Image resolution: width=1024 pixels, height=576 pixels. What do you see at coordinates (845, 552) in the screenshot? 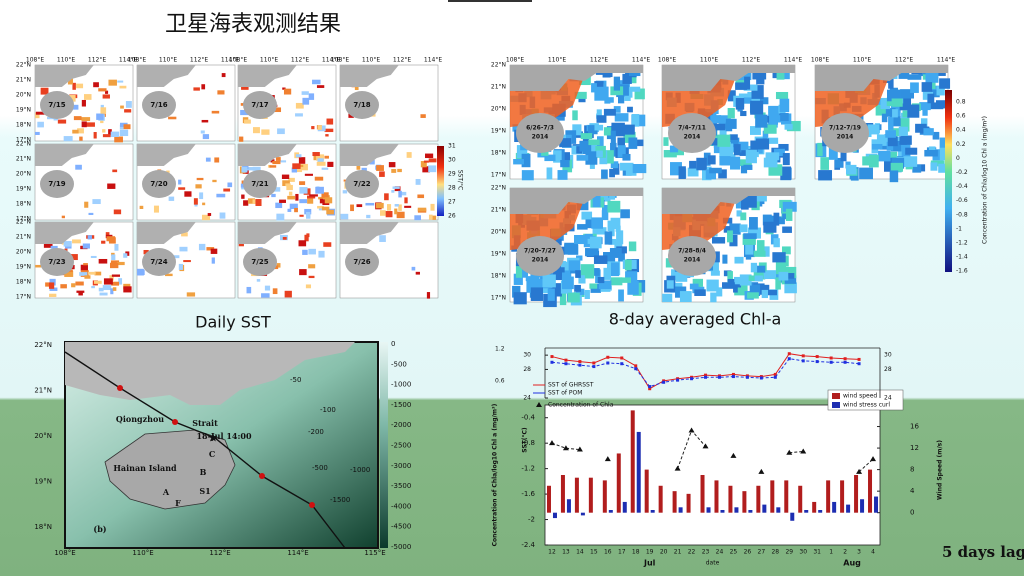
I see `x-tick-label: 2` at bounding box center [845, 552].